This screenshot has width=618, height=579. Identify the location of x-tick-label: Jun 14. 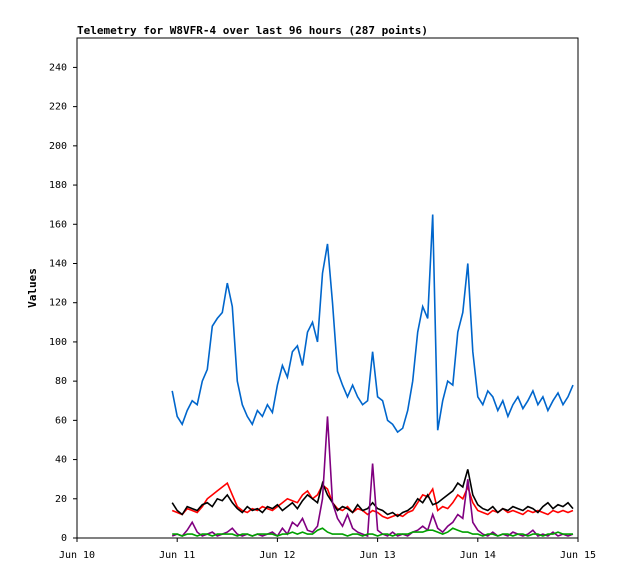
(478, 555).